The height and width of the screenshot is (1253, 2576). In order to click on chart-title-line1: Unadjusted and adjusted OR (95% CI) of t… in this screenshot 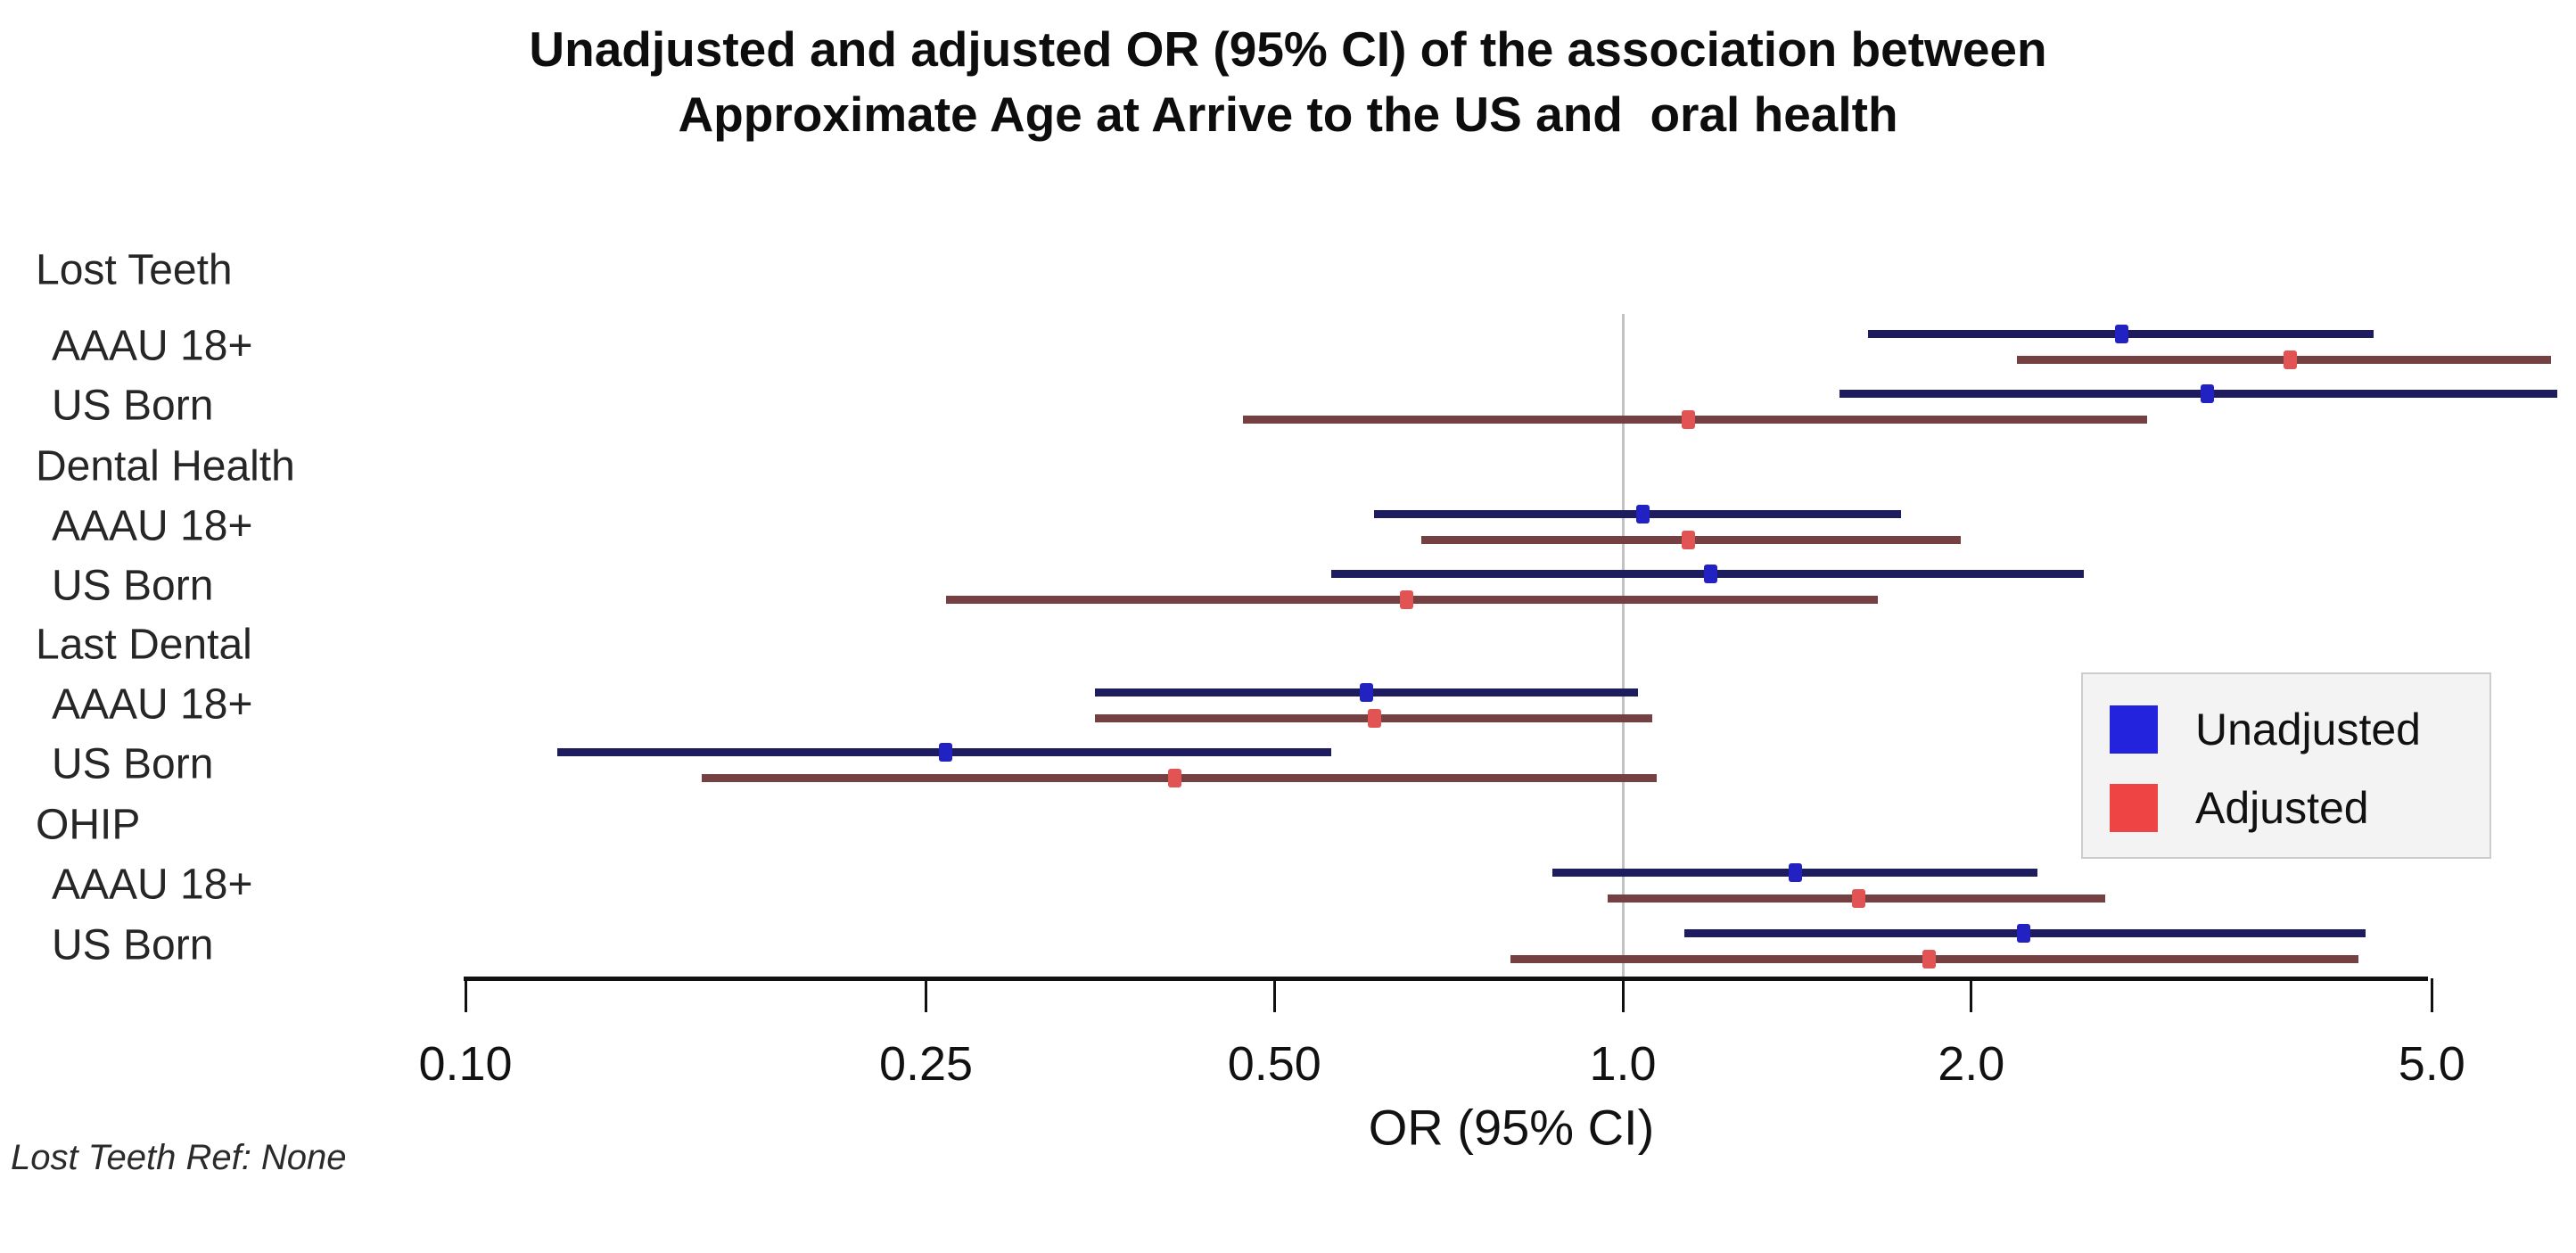, I will do `click(1288, 49)`.